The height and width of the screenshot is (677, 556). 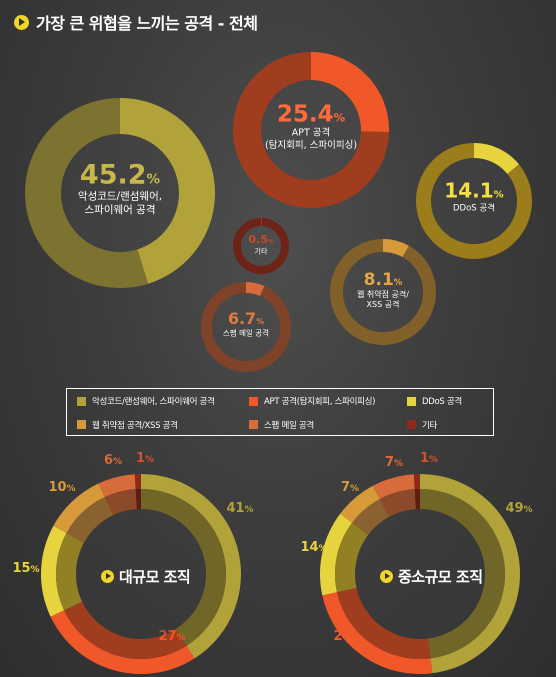 What do you see at coordinates (171, 636) in the screenshot?
I see `ring-slice-label: 27%` at bounding box center [171, 636].